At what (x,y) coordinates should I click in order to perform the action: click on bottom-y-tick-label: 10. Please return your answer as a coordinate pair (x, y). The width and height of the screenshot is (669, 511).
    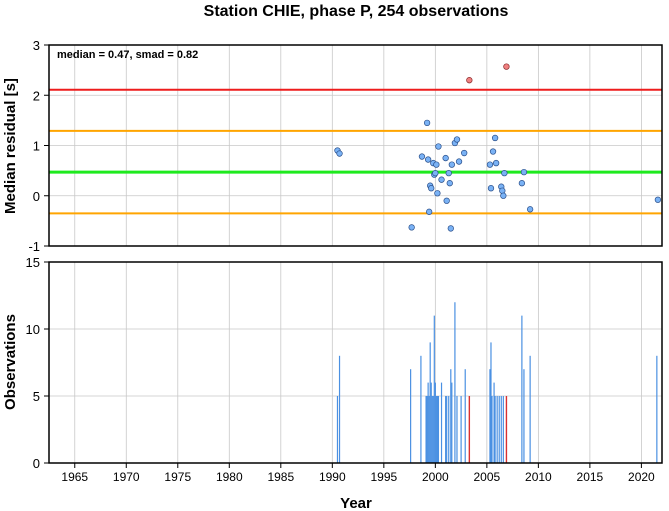
    Looking at the image, I should click on (33, 329).